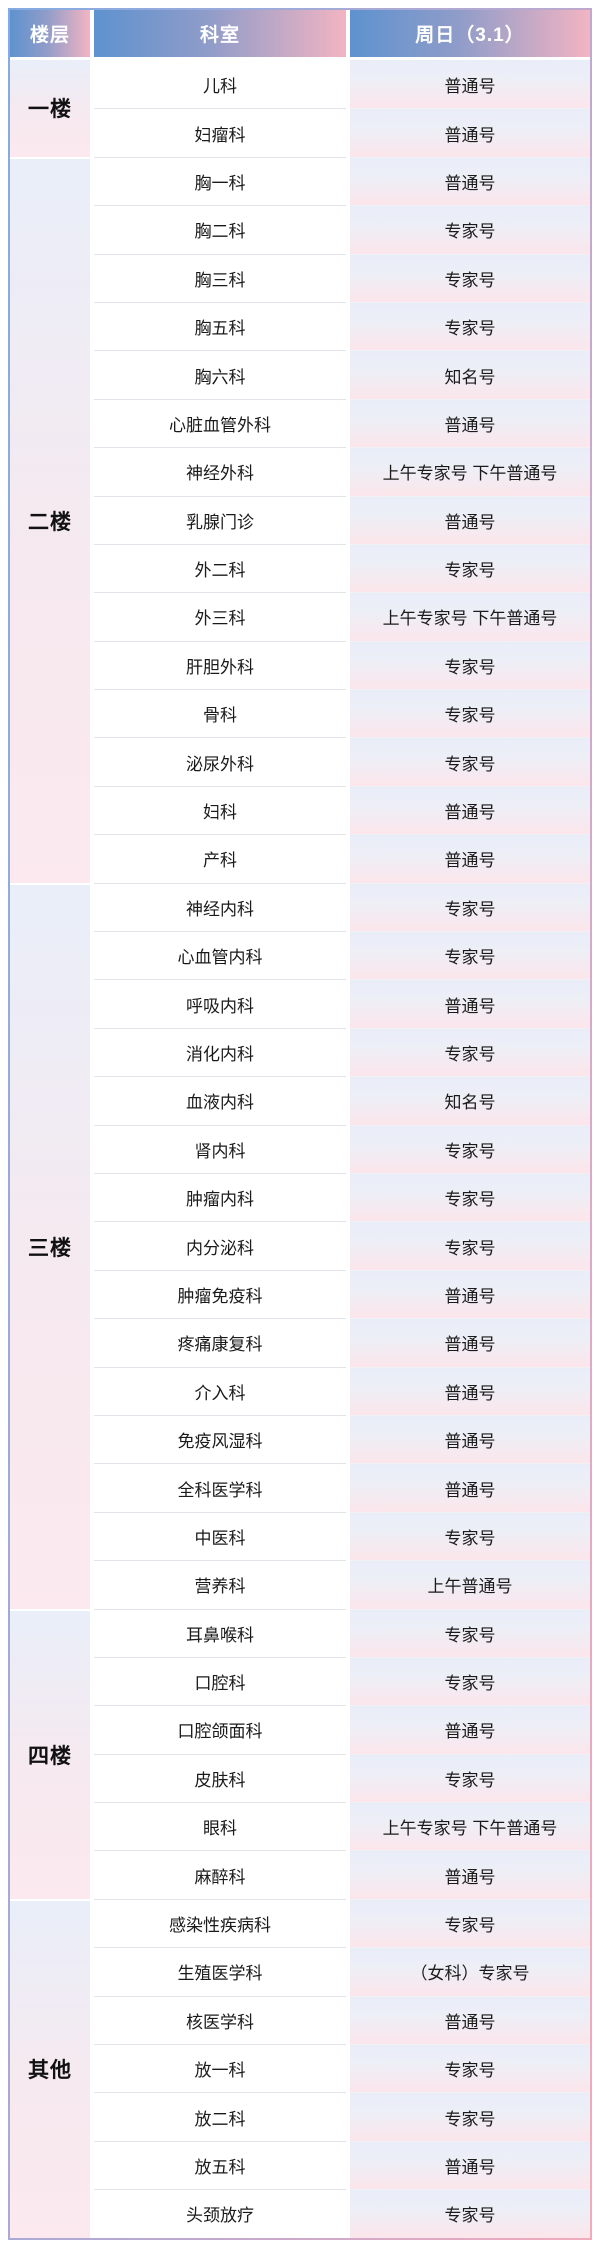 This screenshot has height=2250, width=600. I want to click on floor-cell: 四楼, so click(50, 1753).